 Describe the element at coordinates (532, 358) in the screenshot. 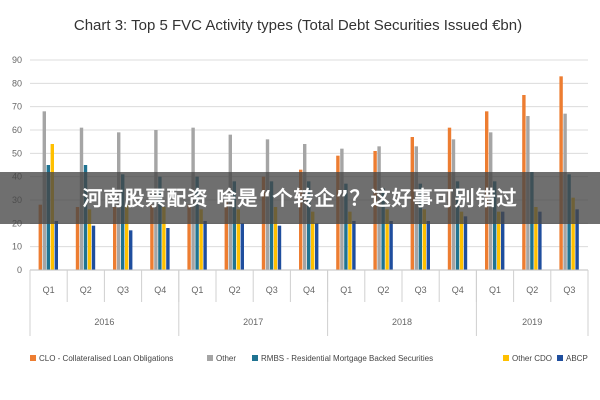

I see `legend-label: Other CDO` at that location.